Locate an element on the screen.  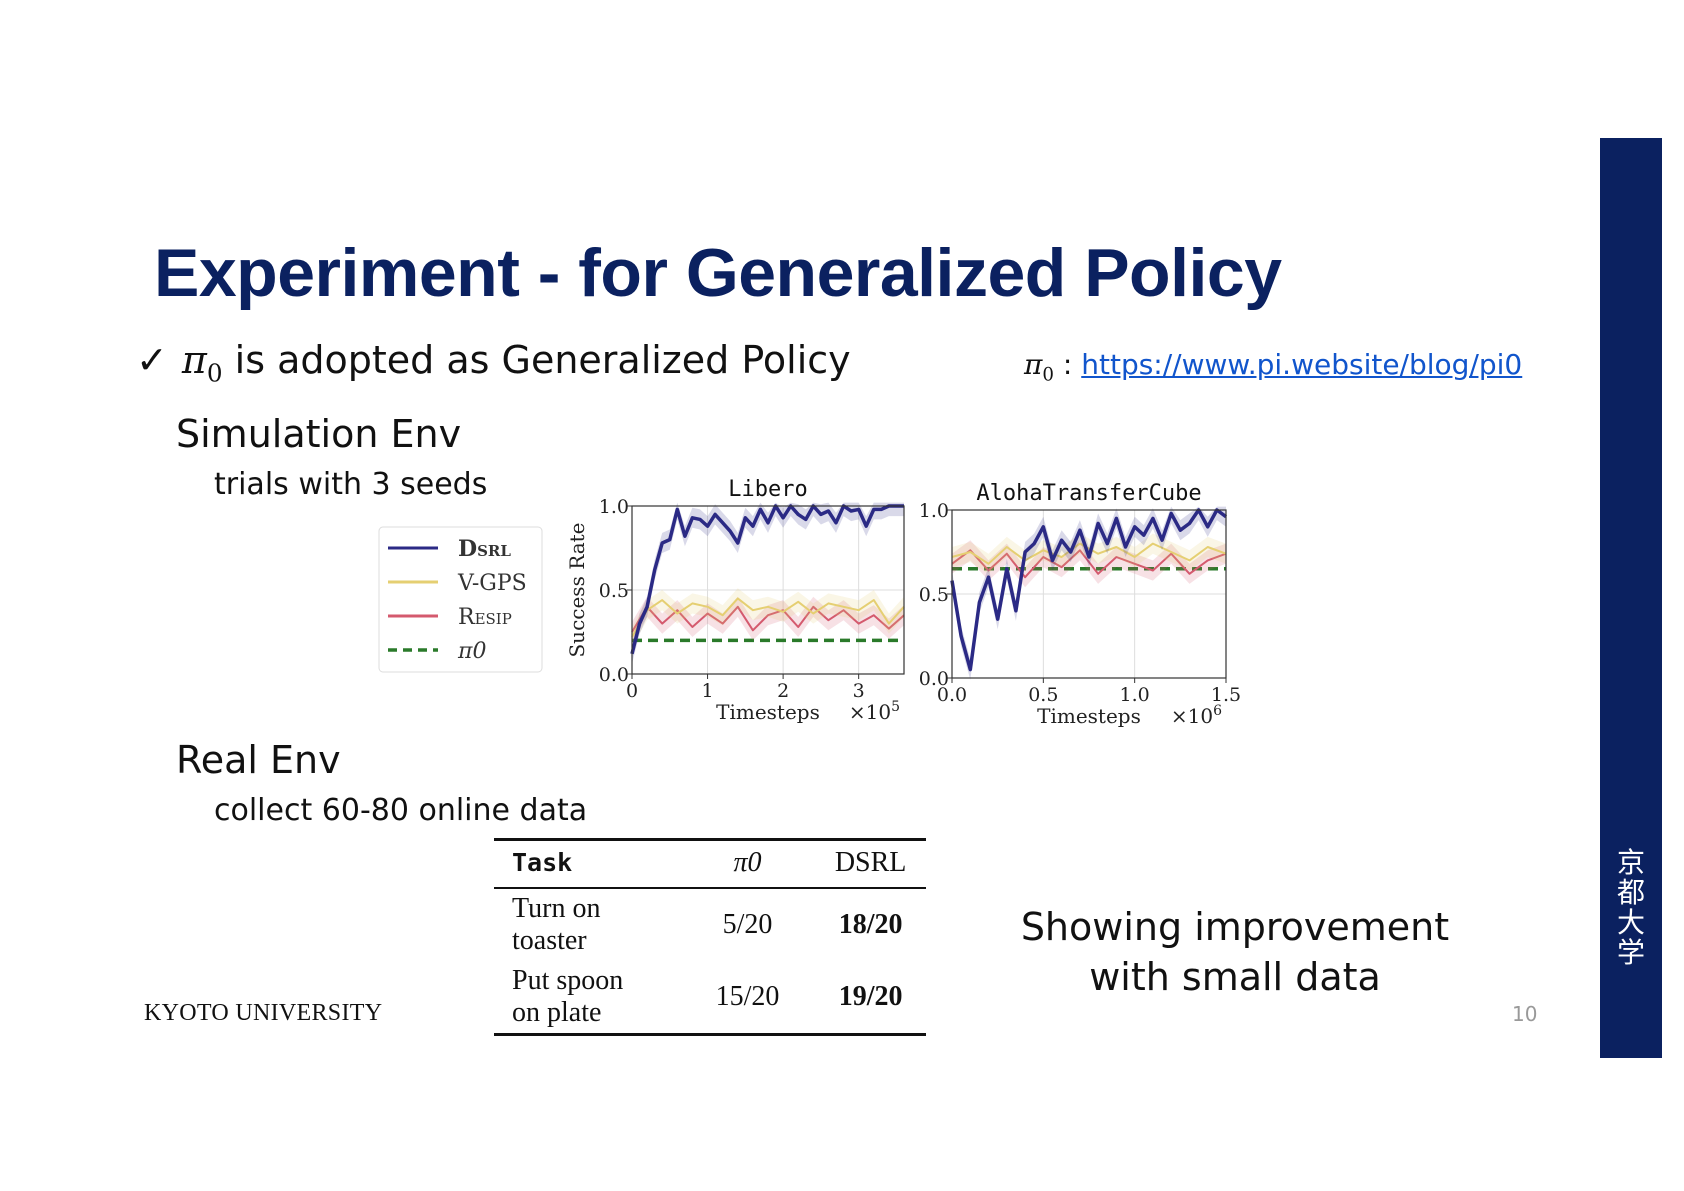
legend-label-0: Dsrl is located at coordinates (484, 549).